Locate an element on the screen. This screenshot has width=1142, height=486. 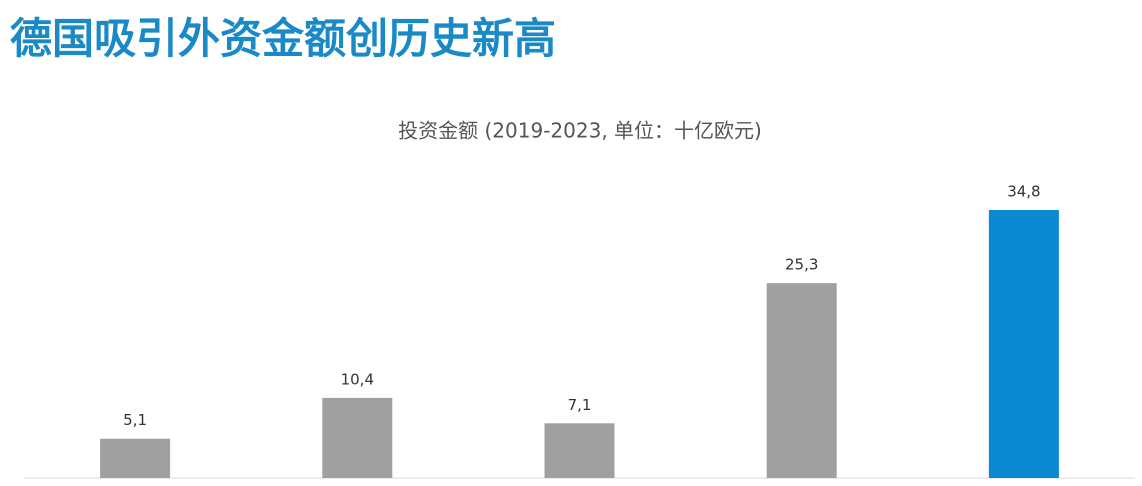
value-label: 7,1 is located at coordinates (580, 405).